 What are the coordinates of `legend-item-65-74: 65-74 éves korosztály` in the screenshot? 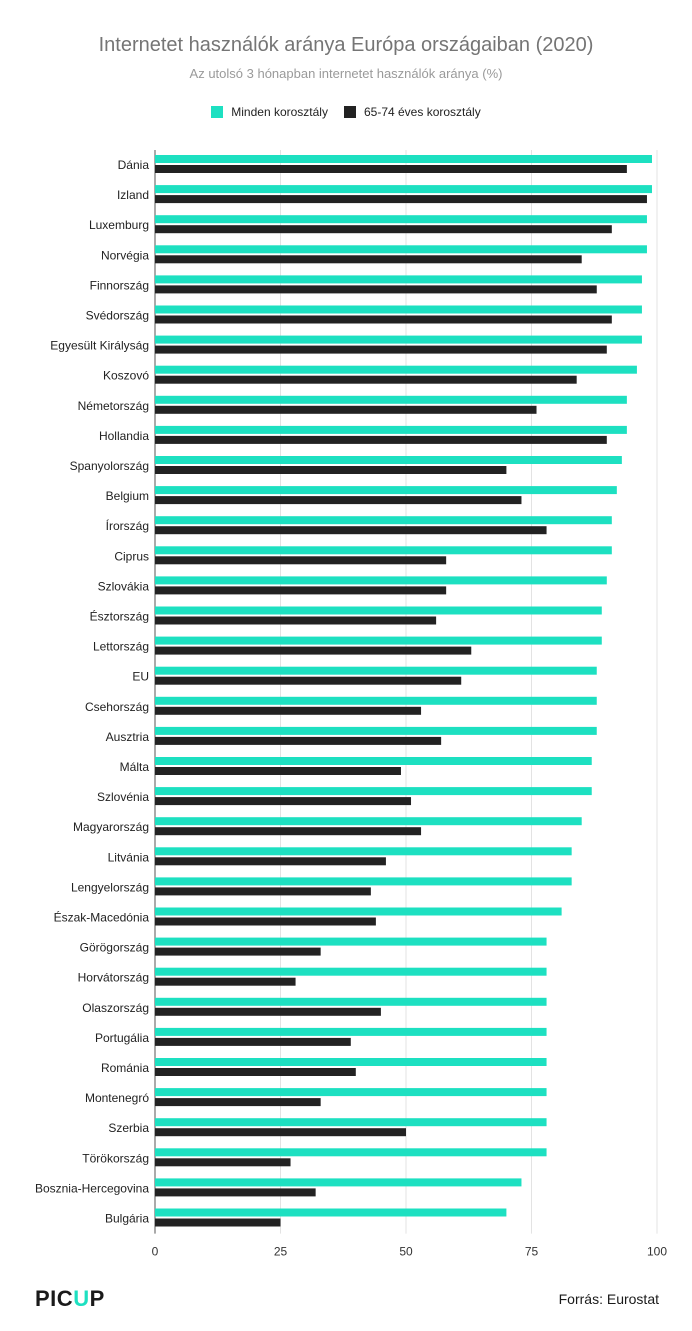 It's located at (412, 112).